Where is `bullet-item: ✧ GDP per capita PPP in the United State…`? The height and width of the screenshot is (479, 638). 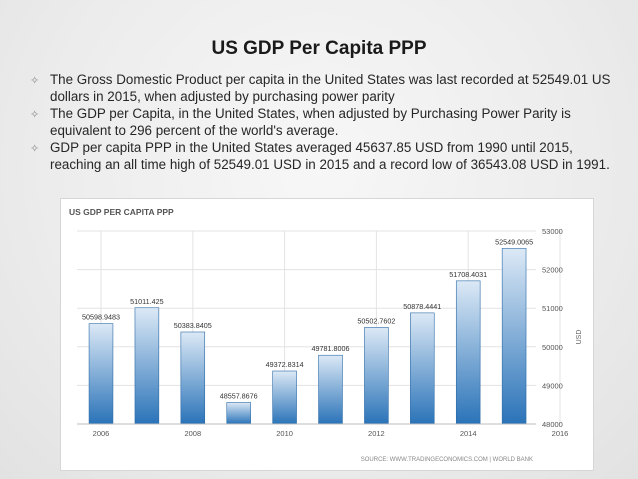 bullet-item: ✧ GDP per capita PPP in the United State… is located at coordinates (323, 156).